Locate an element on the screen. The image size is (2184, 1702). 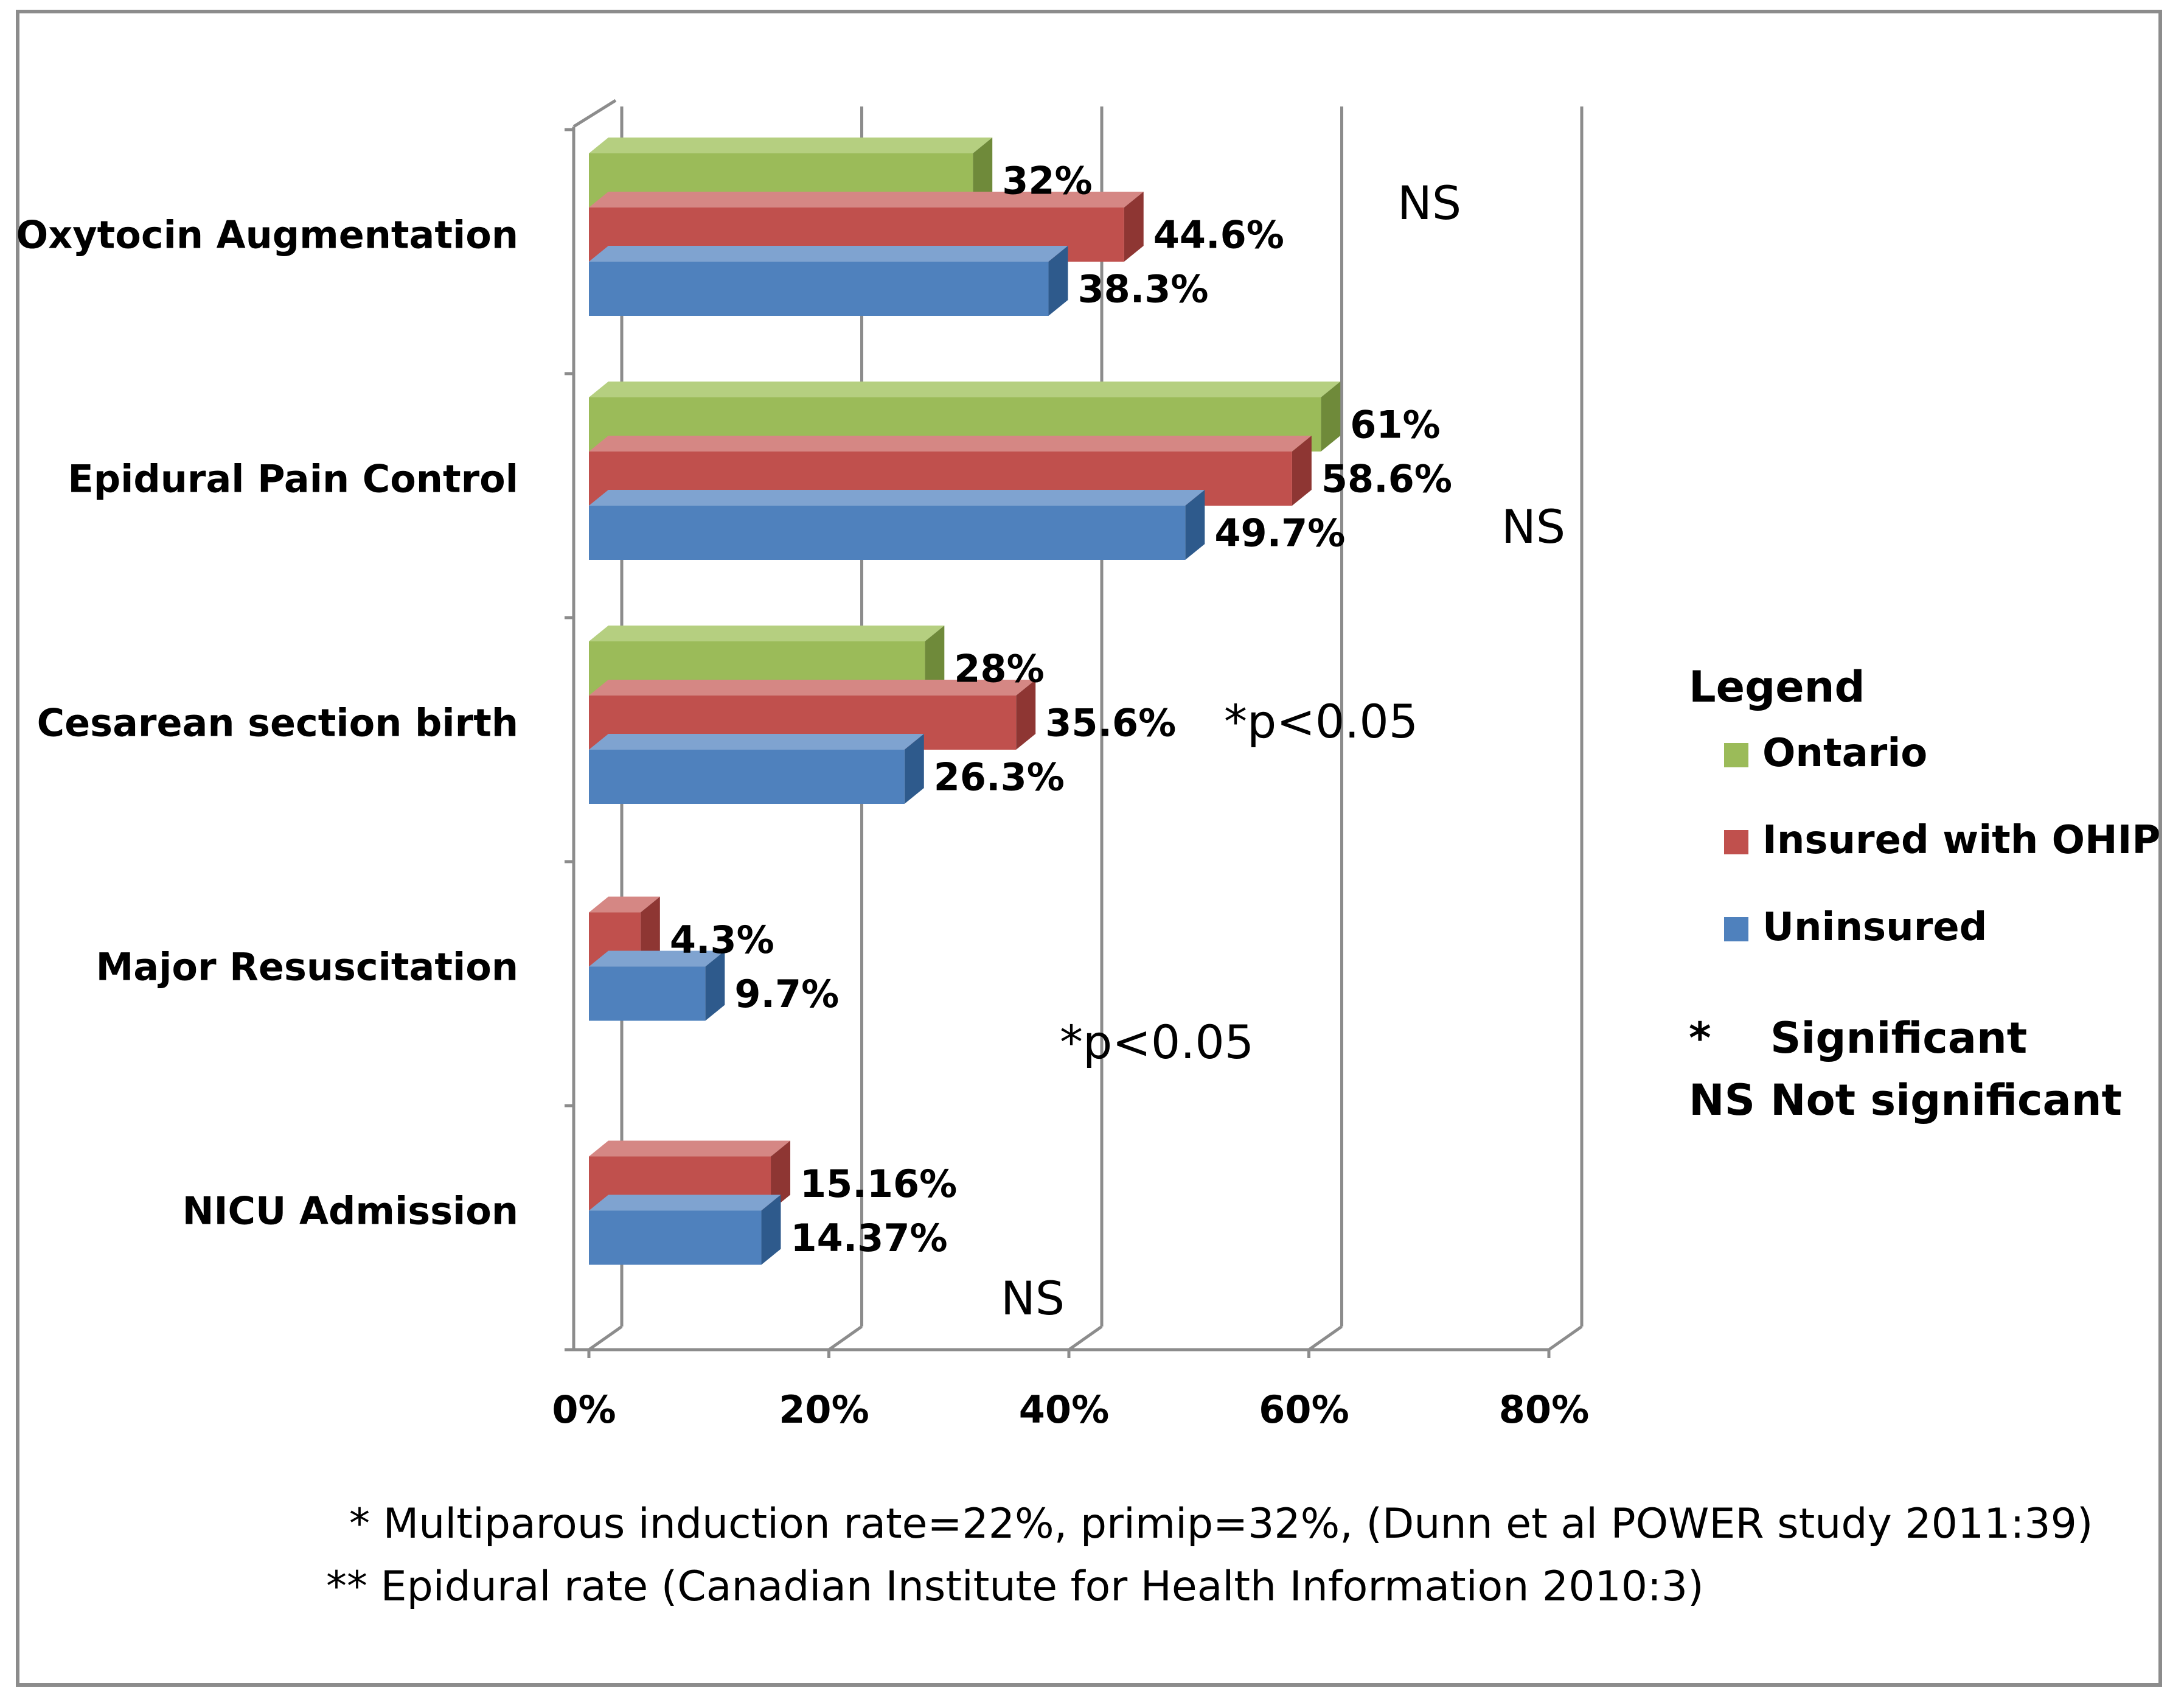
x-tick-label: 20% is located at coordinates (824, 1410).